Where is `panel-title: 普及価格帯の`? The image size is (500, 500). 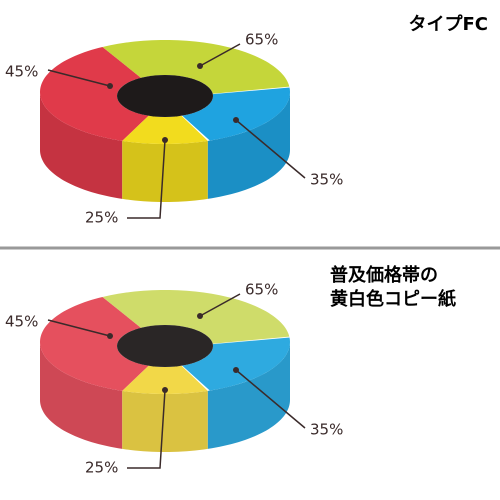
panel-title: 普及価格帯の is located at coordinates (384, 275).